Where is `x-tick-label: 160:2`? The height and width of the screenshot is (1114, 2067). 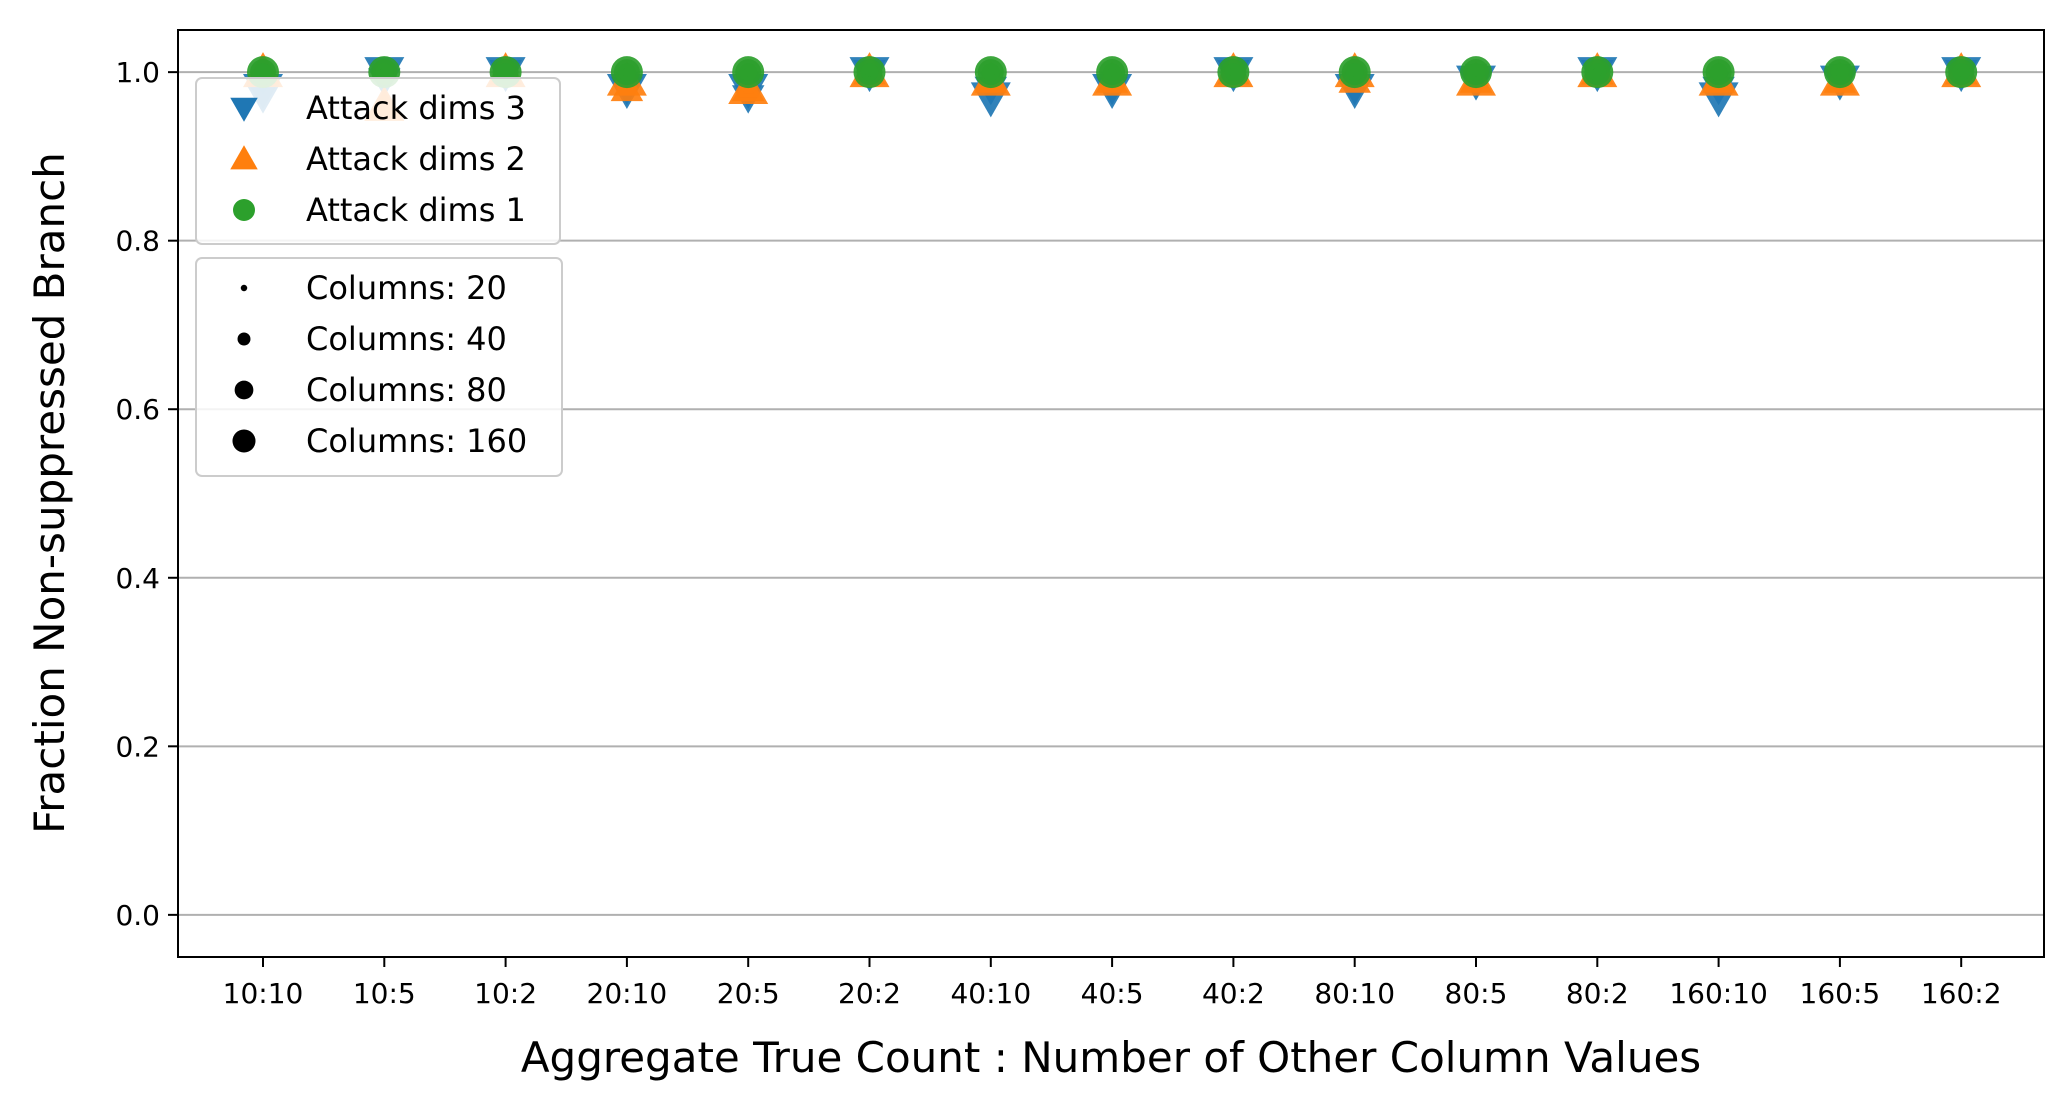
x-tick-label: 160:2 is located at coordinates (1961, 993).